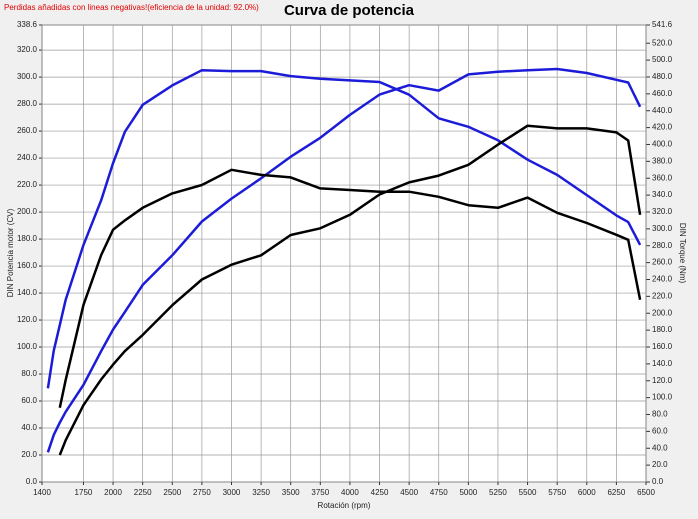 The image size is (698, 519). Describe the element at coordinates (662, 329) in the screenshot. I see `y2-tick-label: 180.0` at that location.